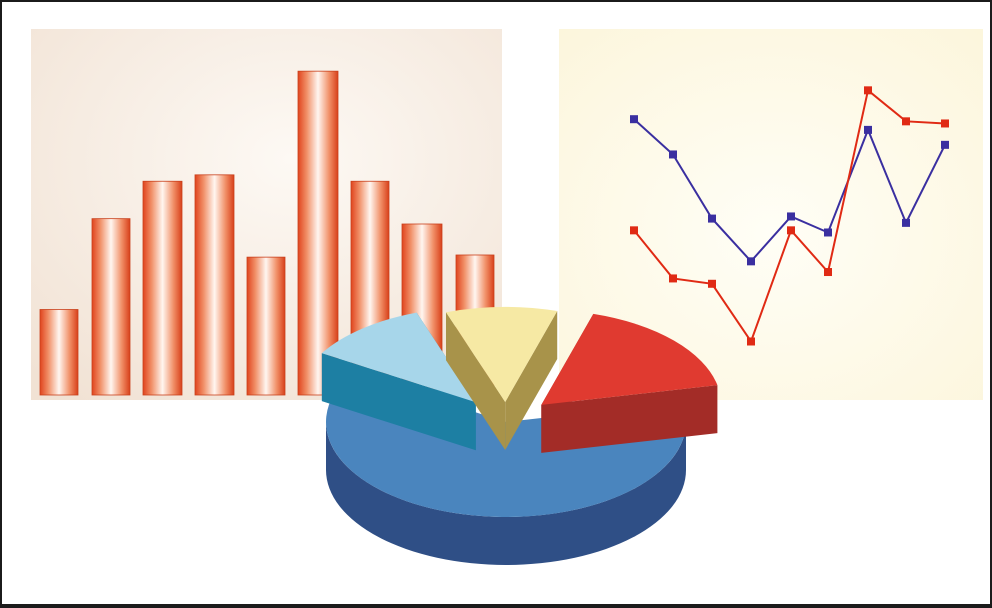 This screenshot has width=992, height=608. I want to click on line-chart, so click(789, 216).